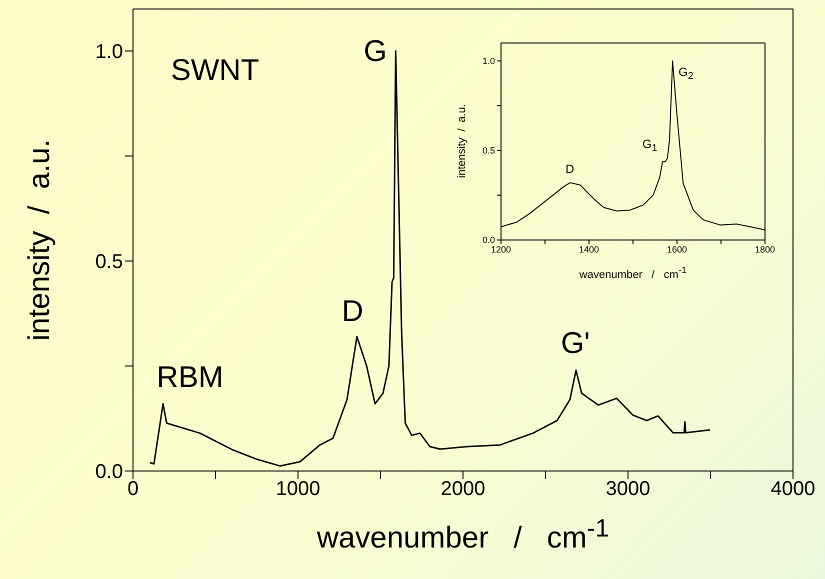  Describe the element at coordinates (463, 489) in the screenshot. I see `x-tick-label: 2000` at that location.